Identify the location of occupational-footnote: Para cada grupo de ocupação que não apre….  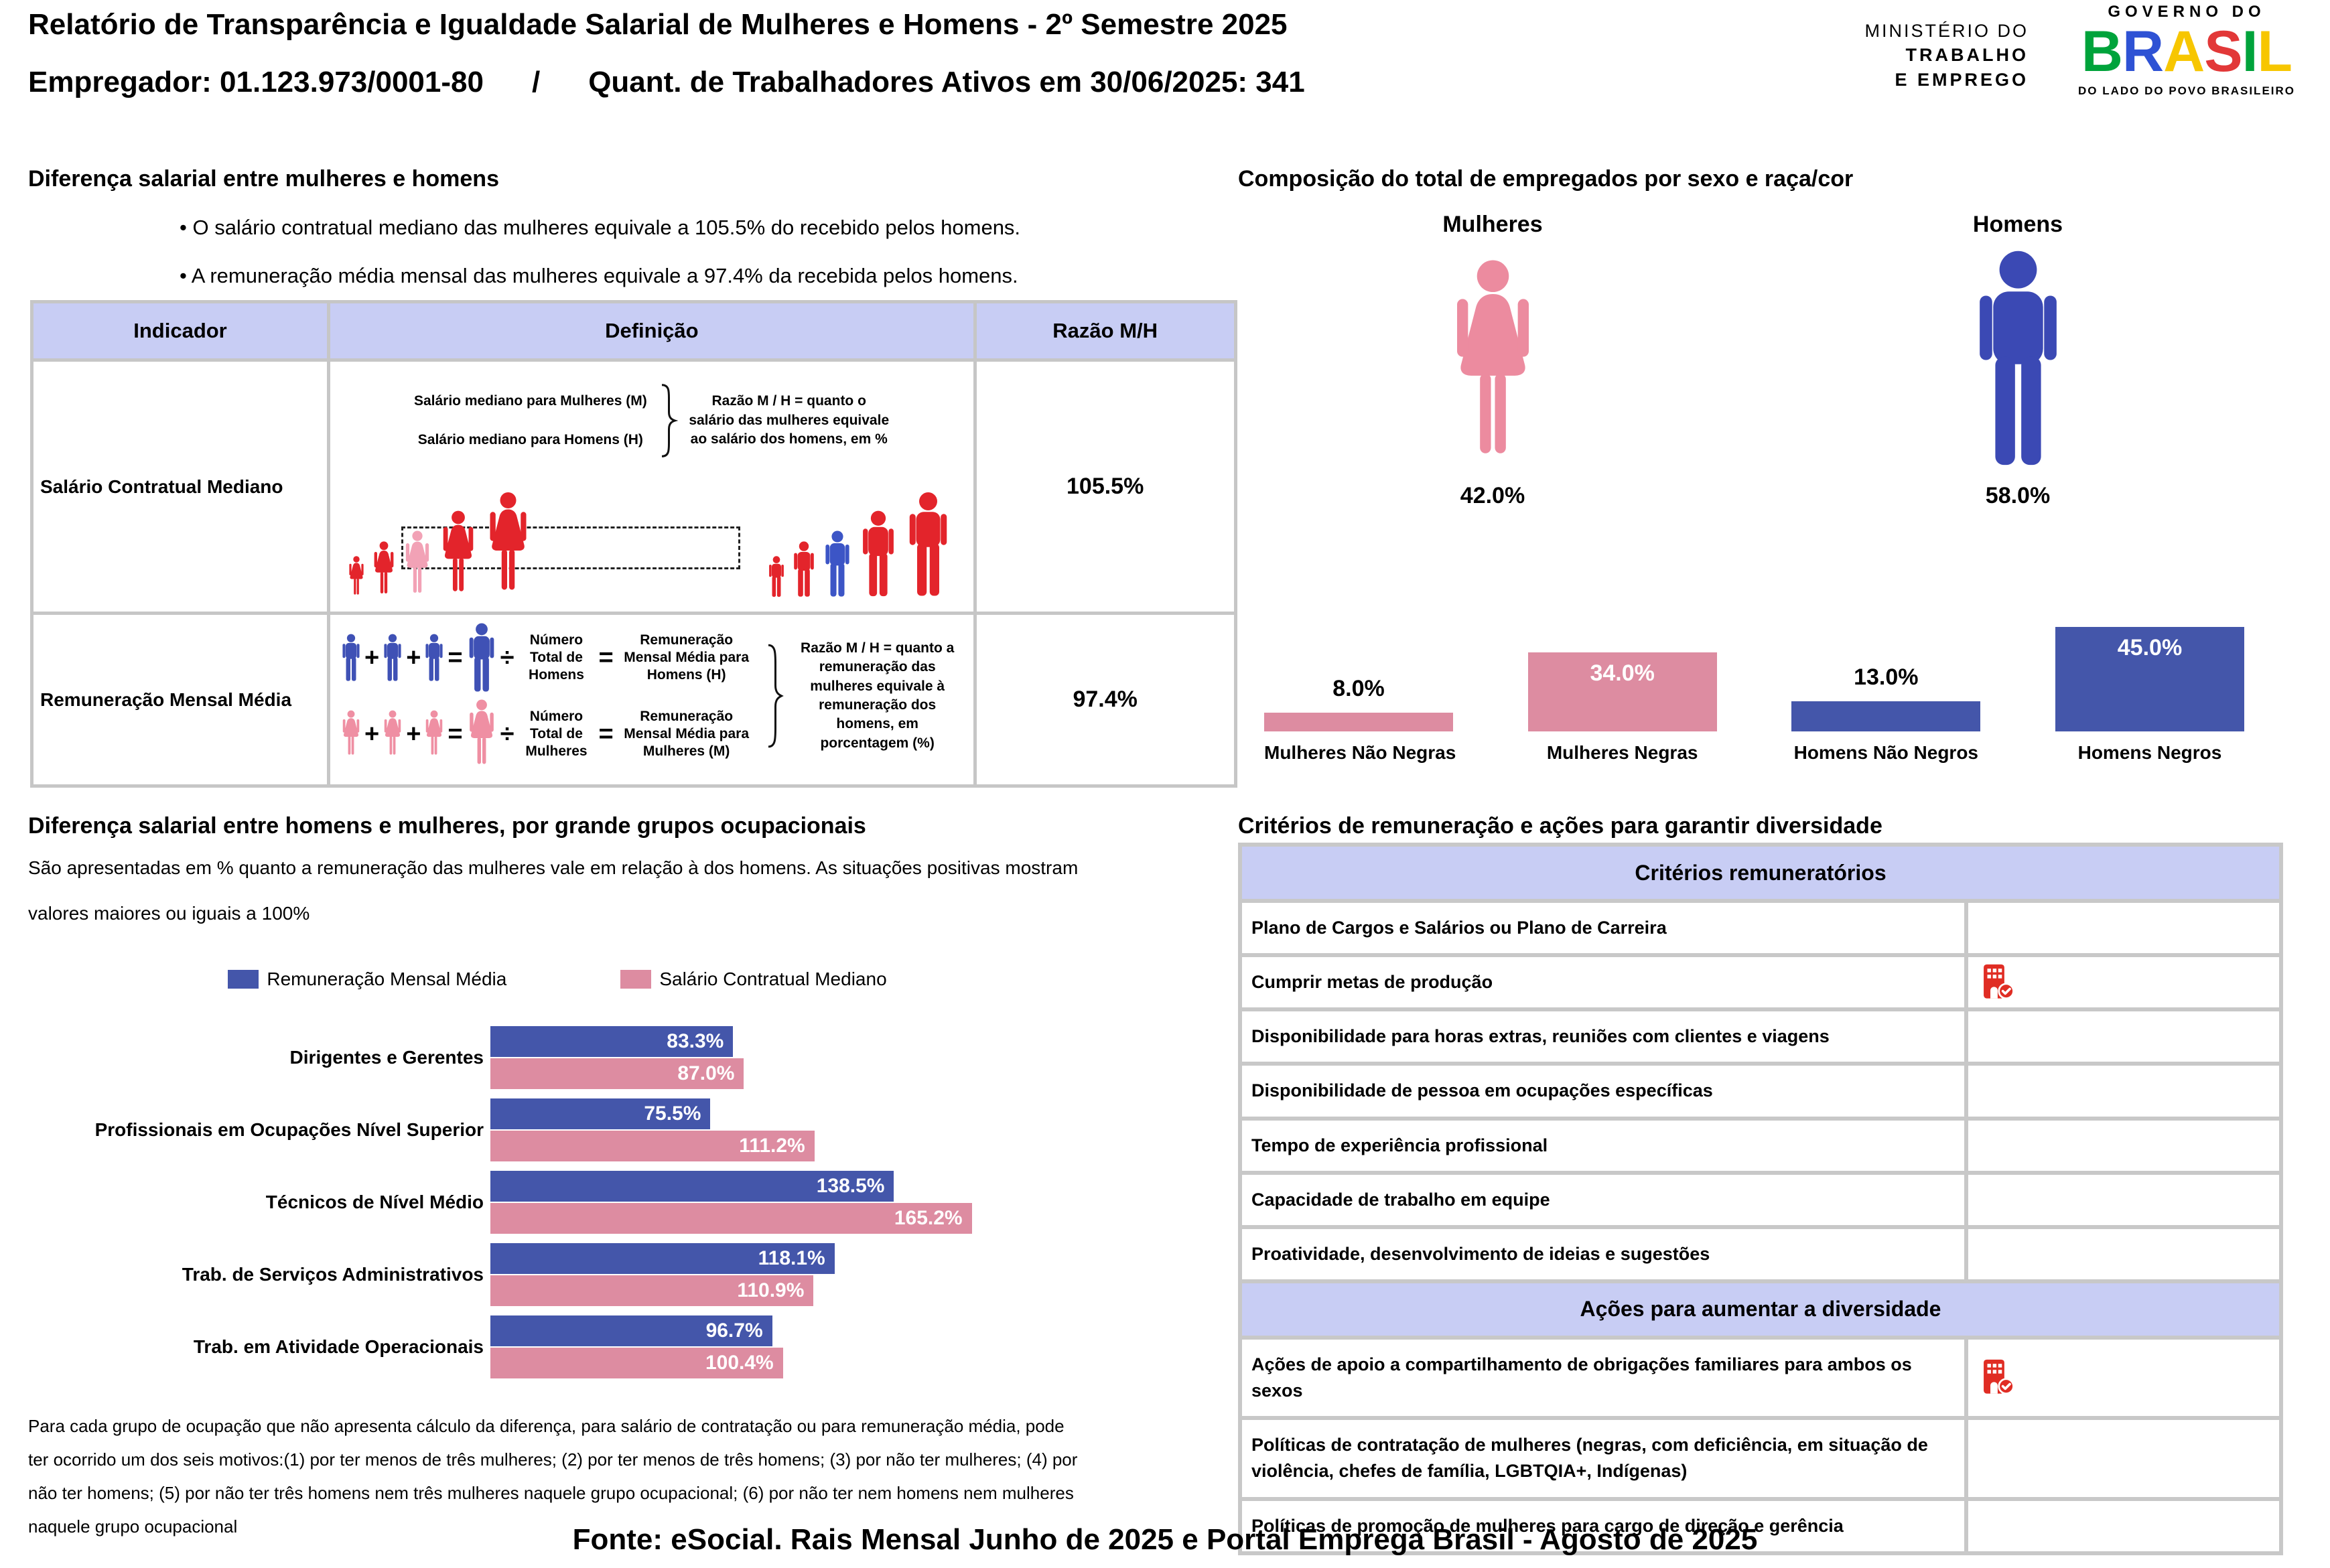
(553, 1477).